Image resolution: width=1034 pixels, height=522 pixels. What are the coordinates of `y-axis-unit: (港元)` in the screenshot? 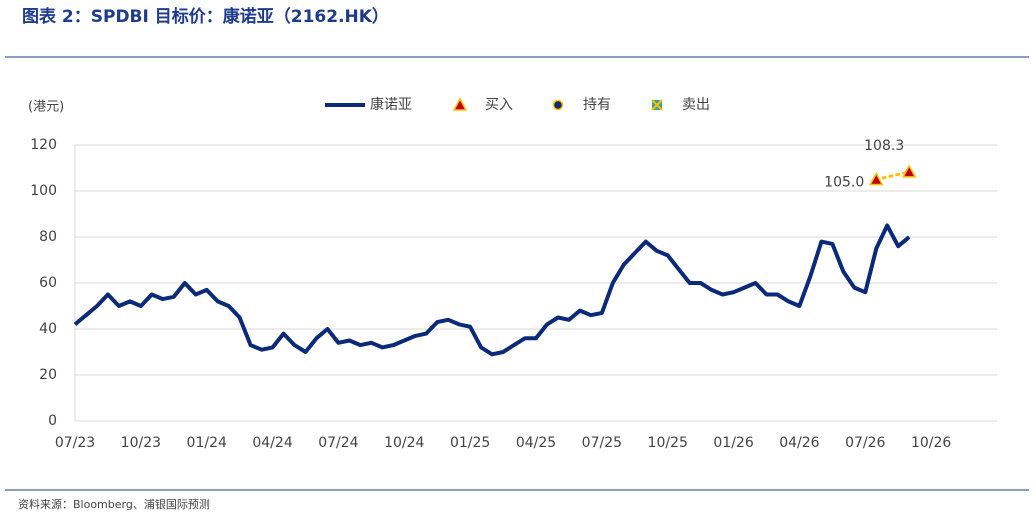 It's located at (46, 107).